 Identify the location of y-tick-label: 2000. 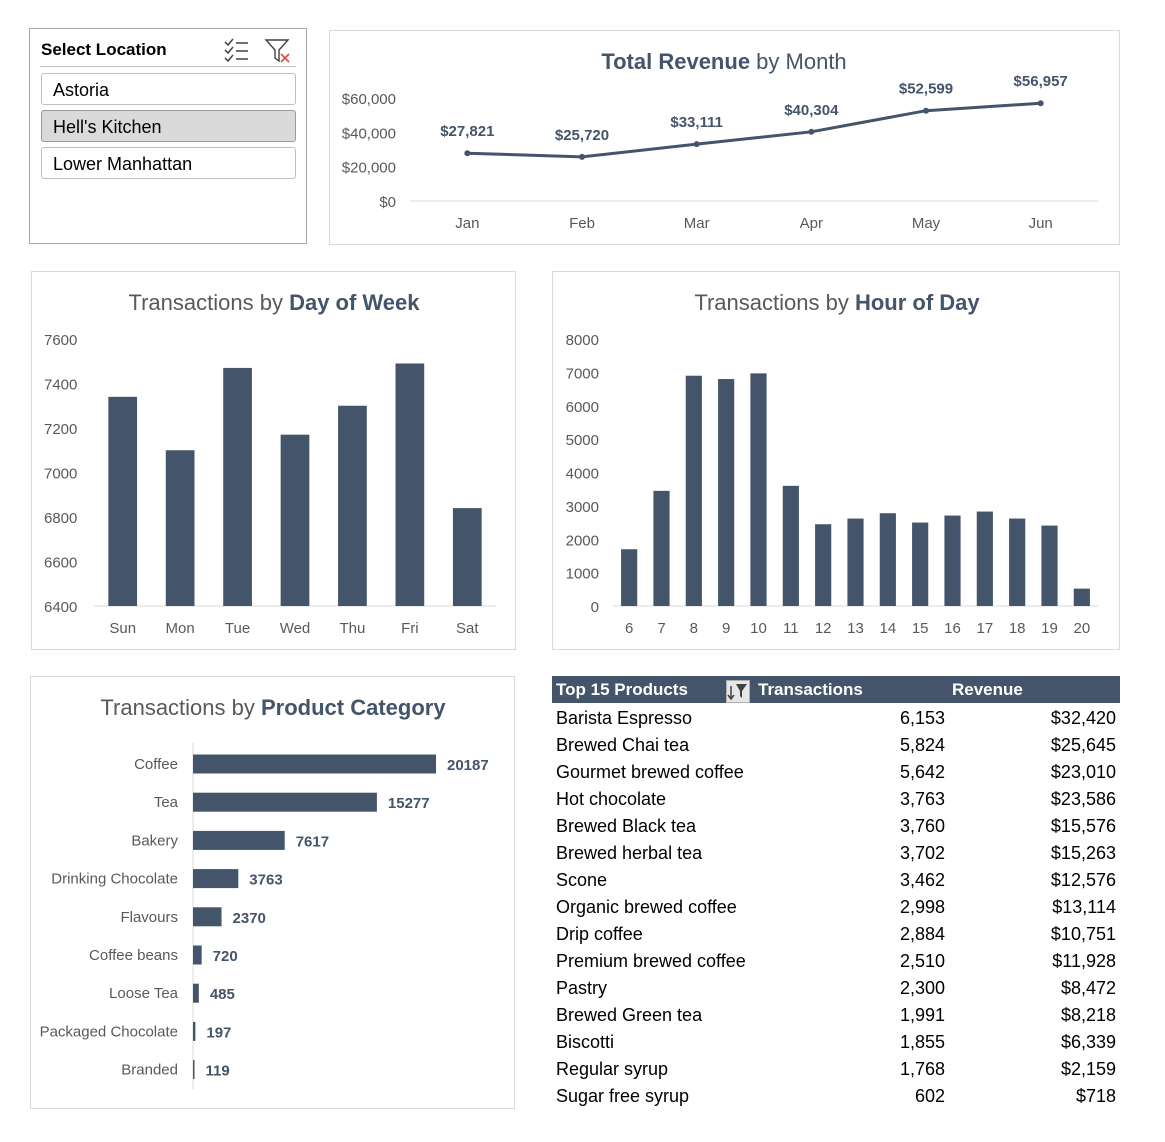
(582, 540).